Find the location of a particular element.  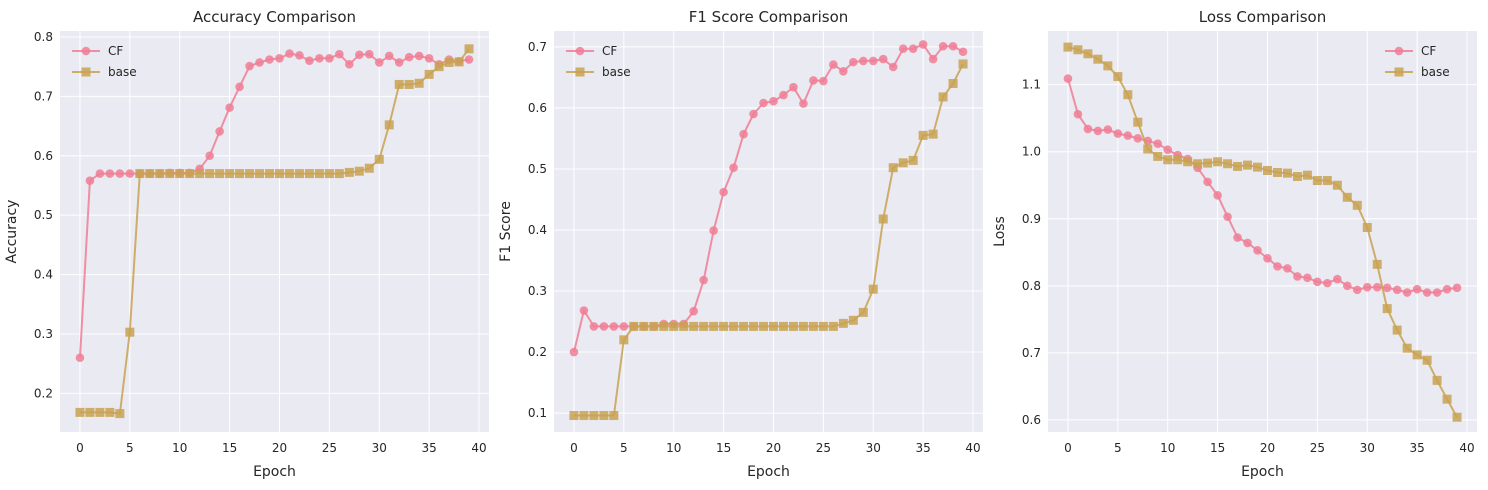

accuracy-x-tick-label: 40 is located at coordinates (478, 448).